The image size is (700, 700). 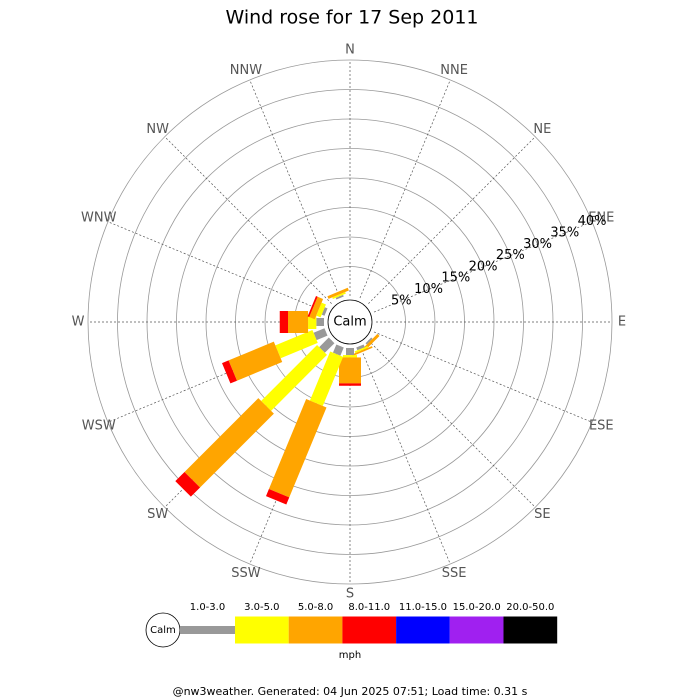 I want to click on legend-label: 3.0-5.0, so click(x=261, y=607).